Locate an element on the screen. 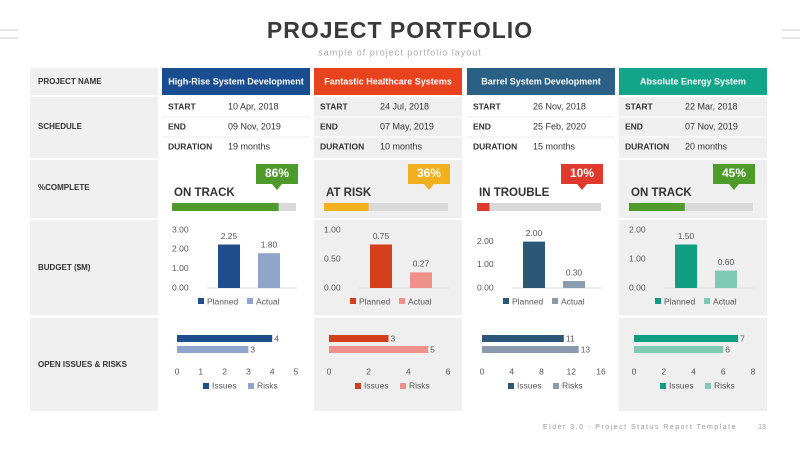 This screenshot has width=800, height=450. callout is located at coordinates (429, 174).